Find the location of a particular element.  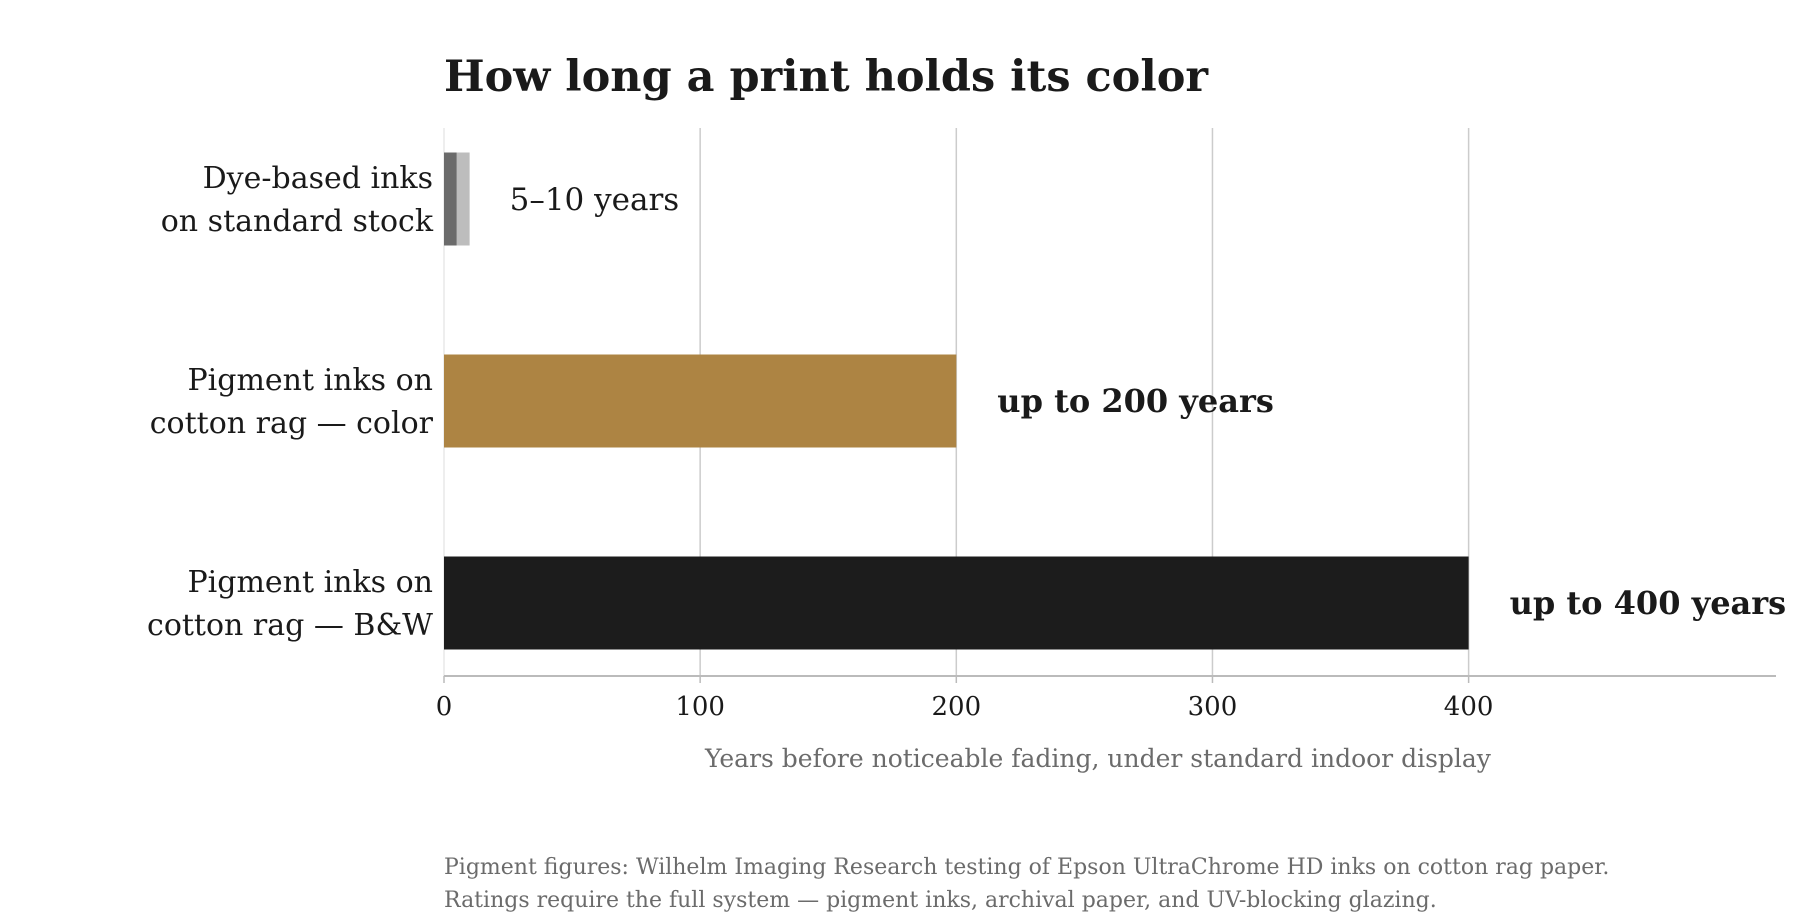

category-label: Dye-based inks on standard stock is located at coordinates (297, 200).